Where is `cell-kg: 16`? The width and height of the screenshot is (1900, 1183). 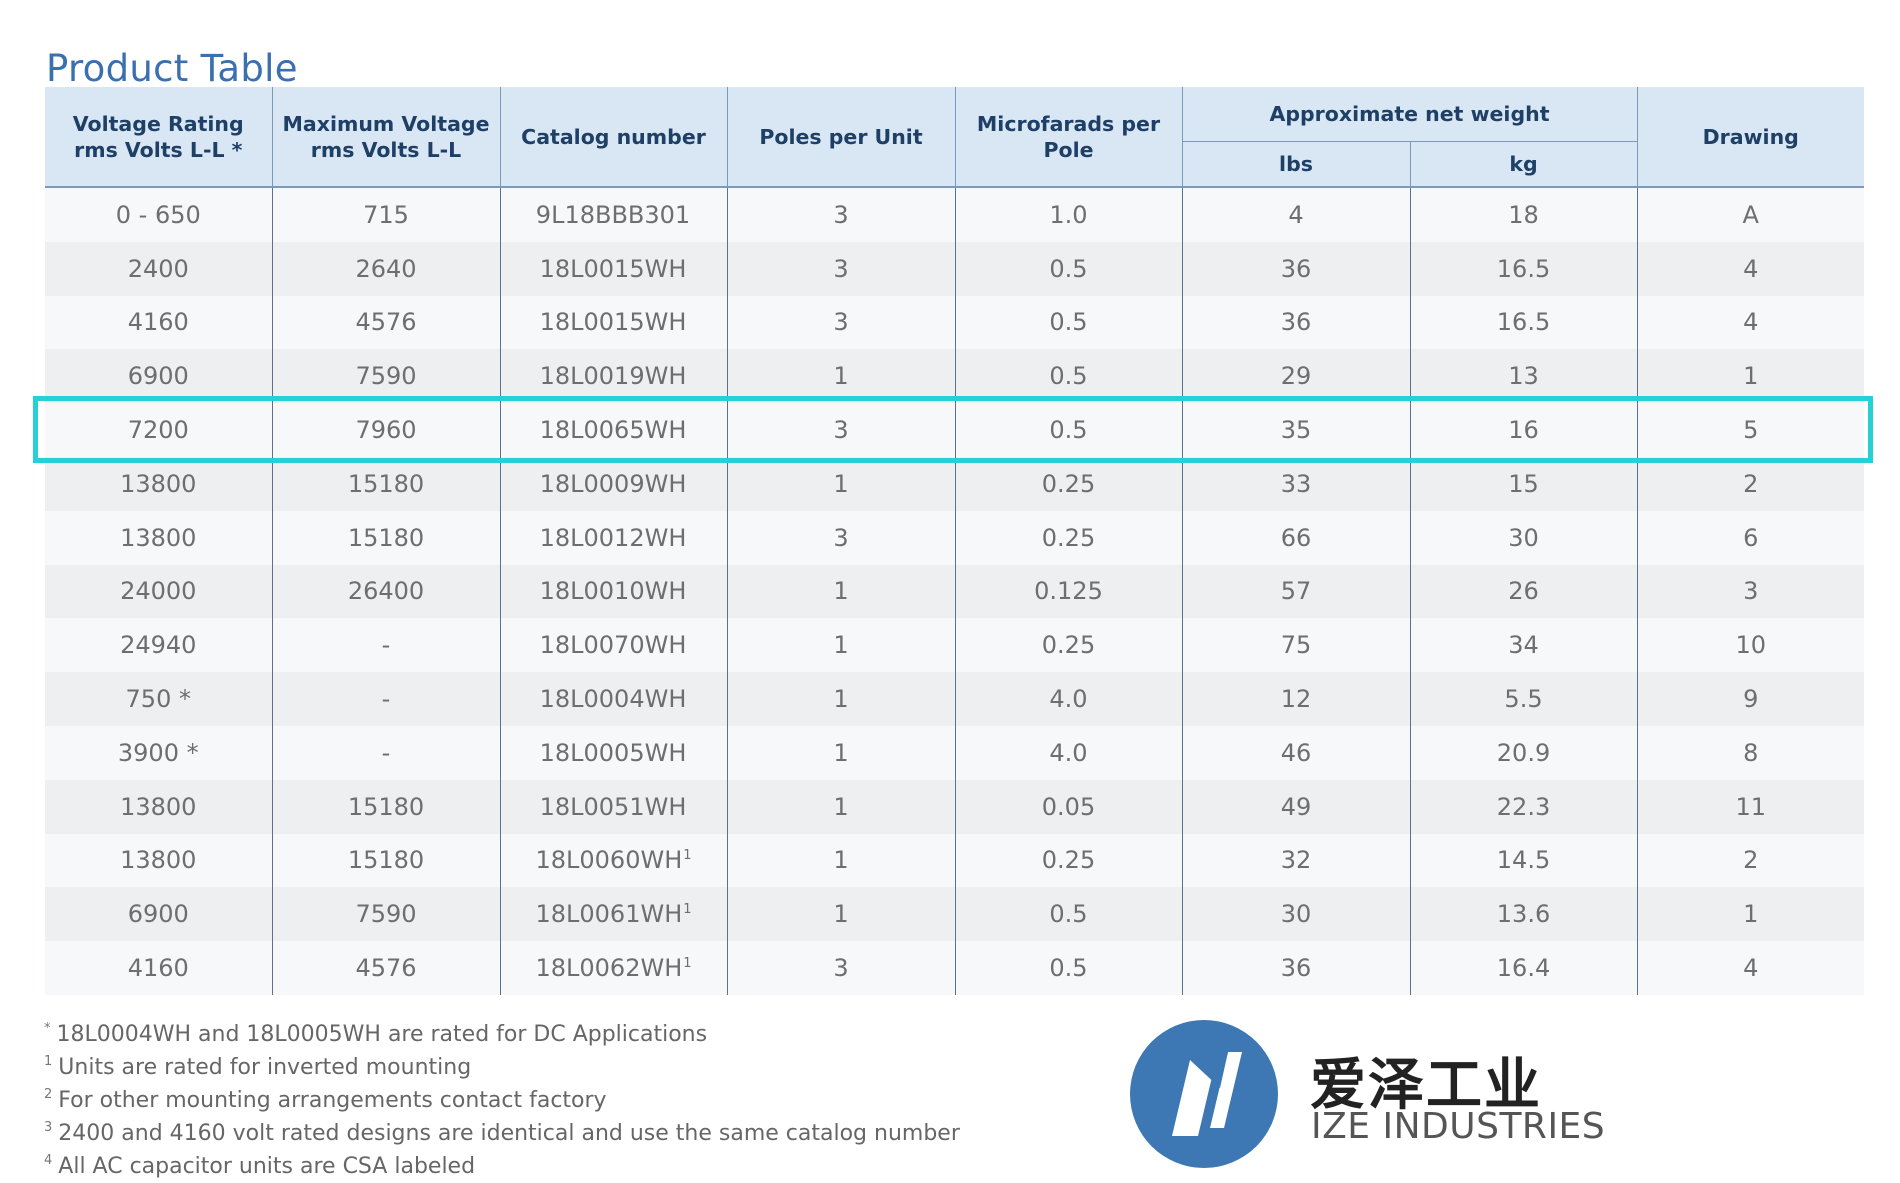
cell-kg: 16 is located at coordinates (1523, 430).